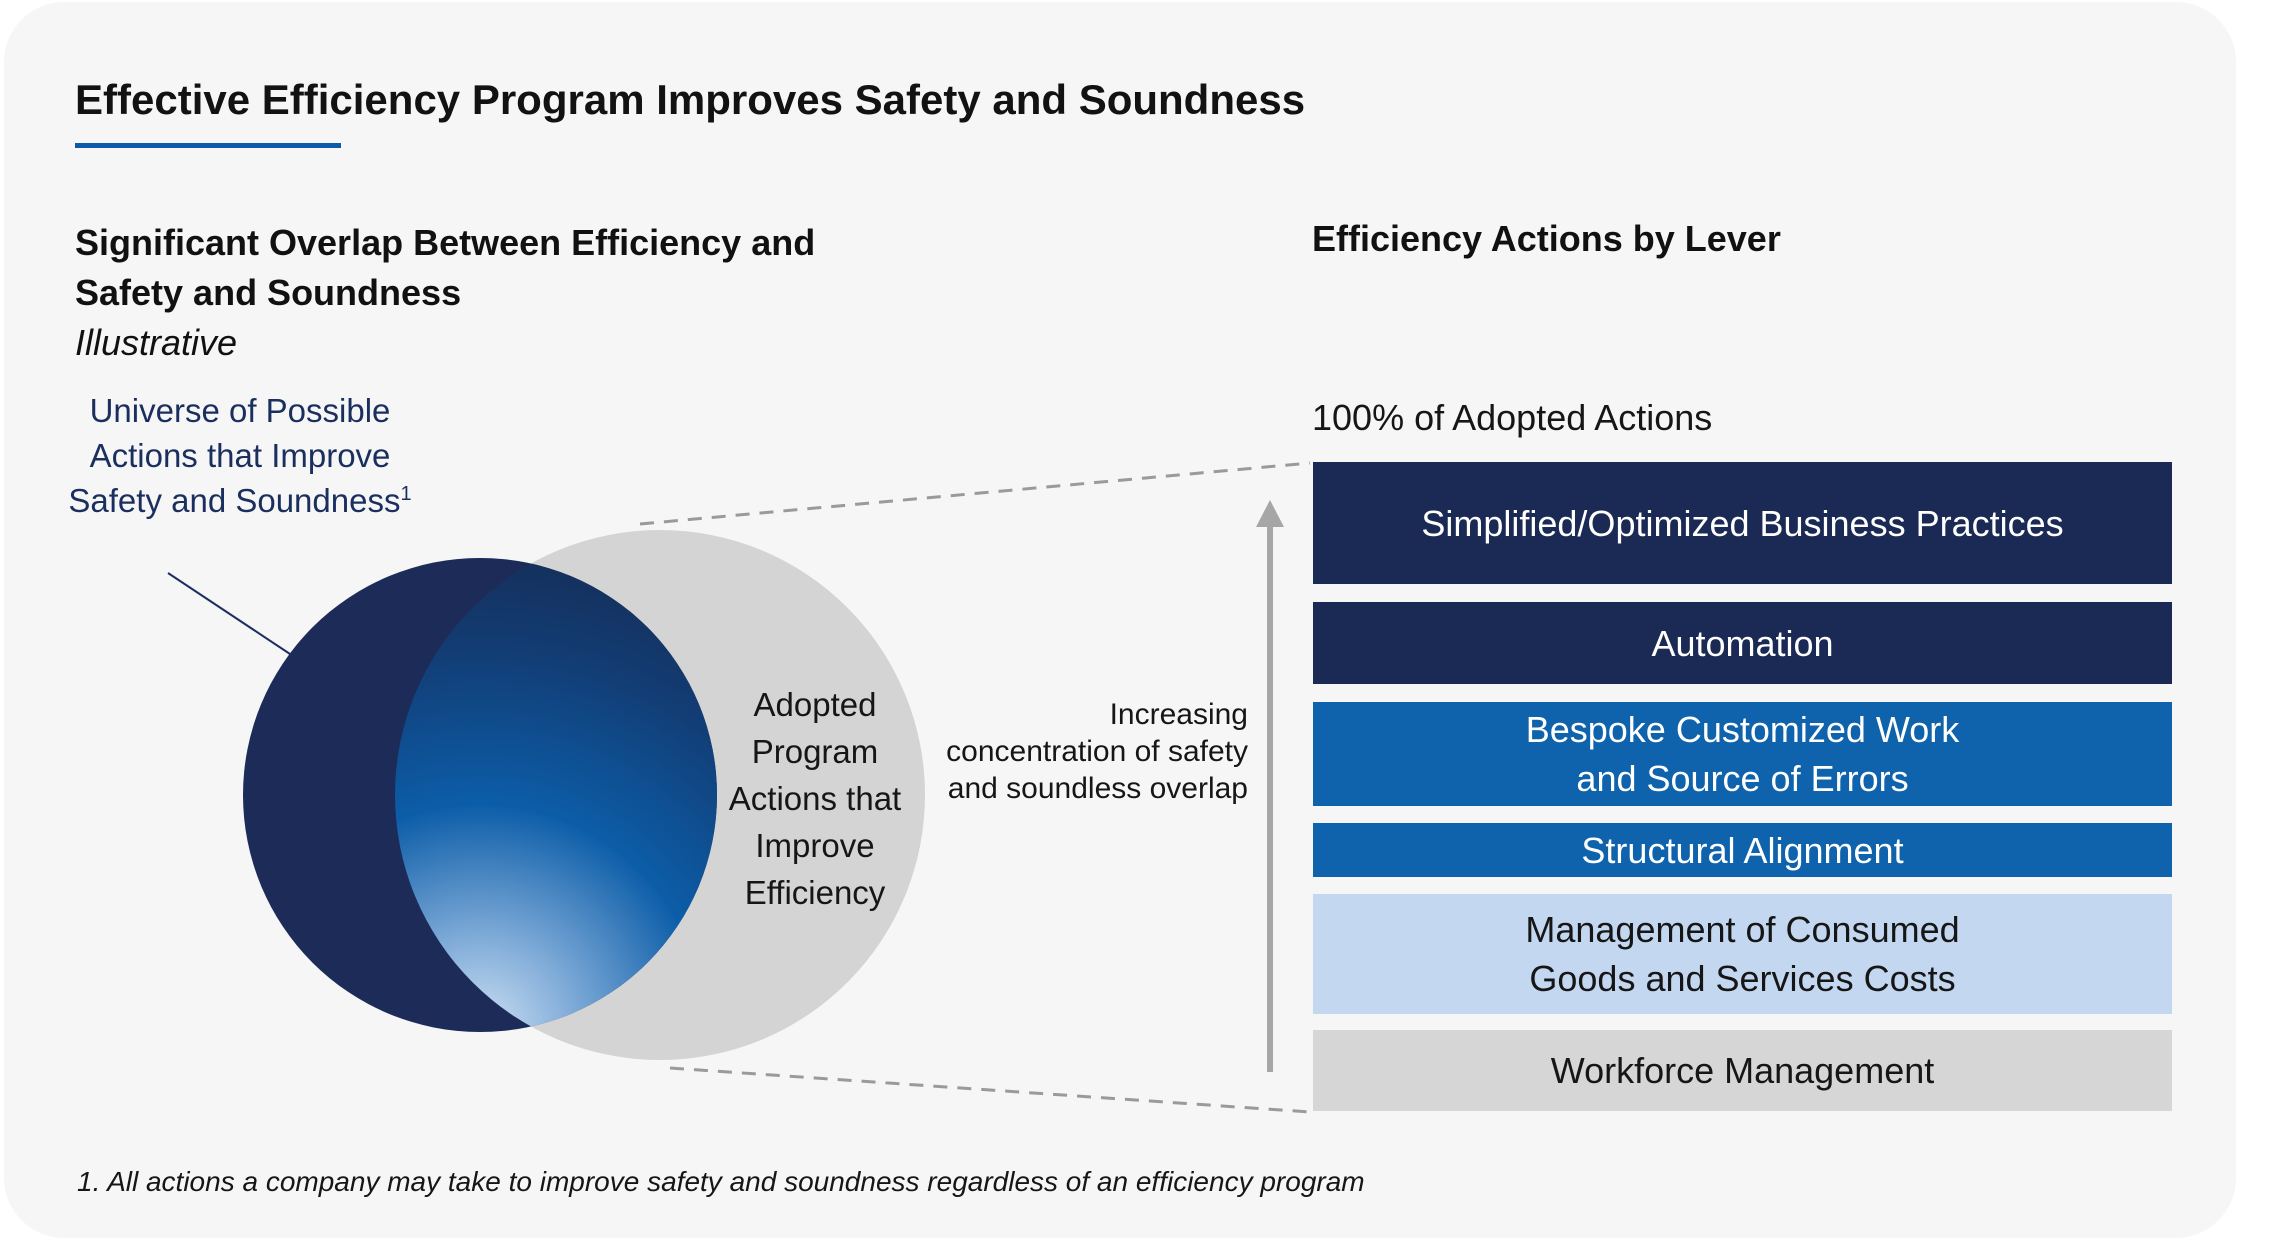  I want to click on concentration-arrow-head, so click(1270, 513).